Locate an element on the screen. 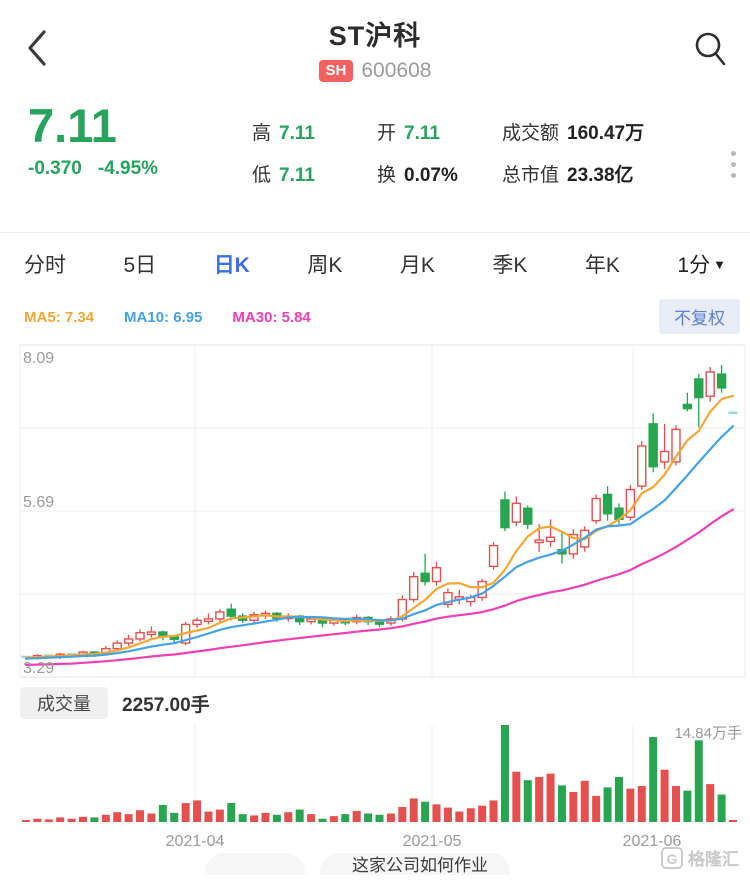 The width and height of the screenshot is (750, 880). tab-monthly-k: 月K is located at coordinates (417, 265).